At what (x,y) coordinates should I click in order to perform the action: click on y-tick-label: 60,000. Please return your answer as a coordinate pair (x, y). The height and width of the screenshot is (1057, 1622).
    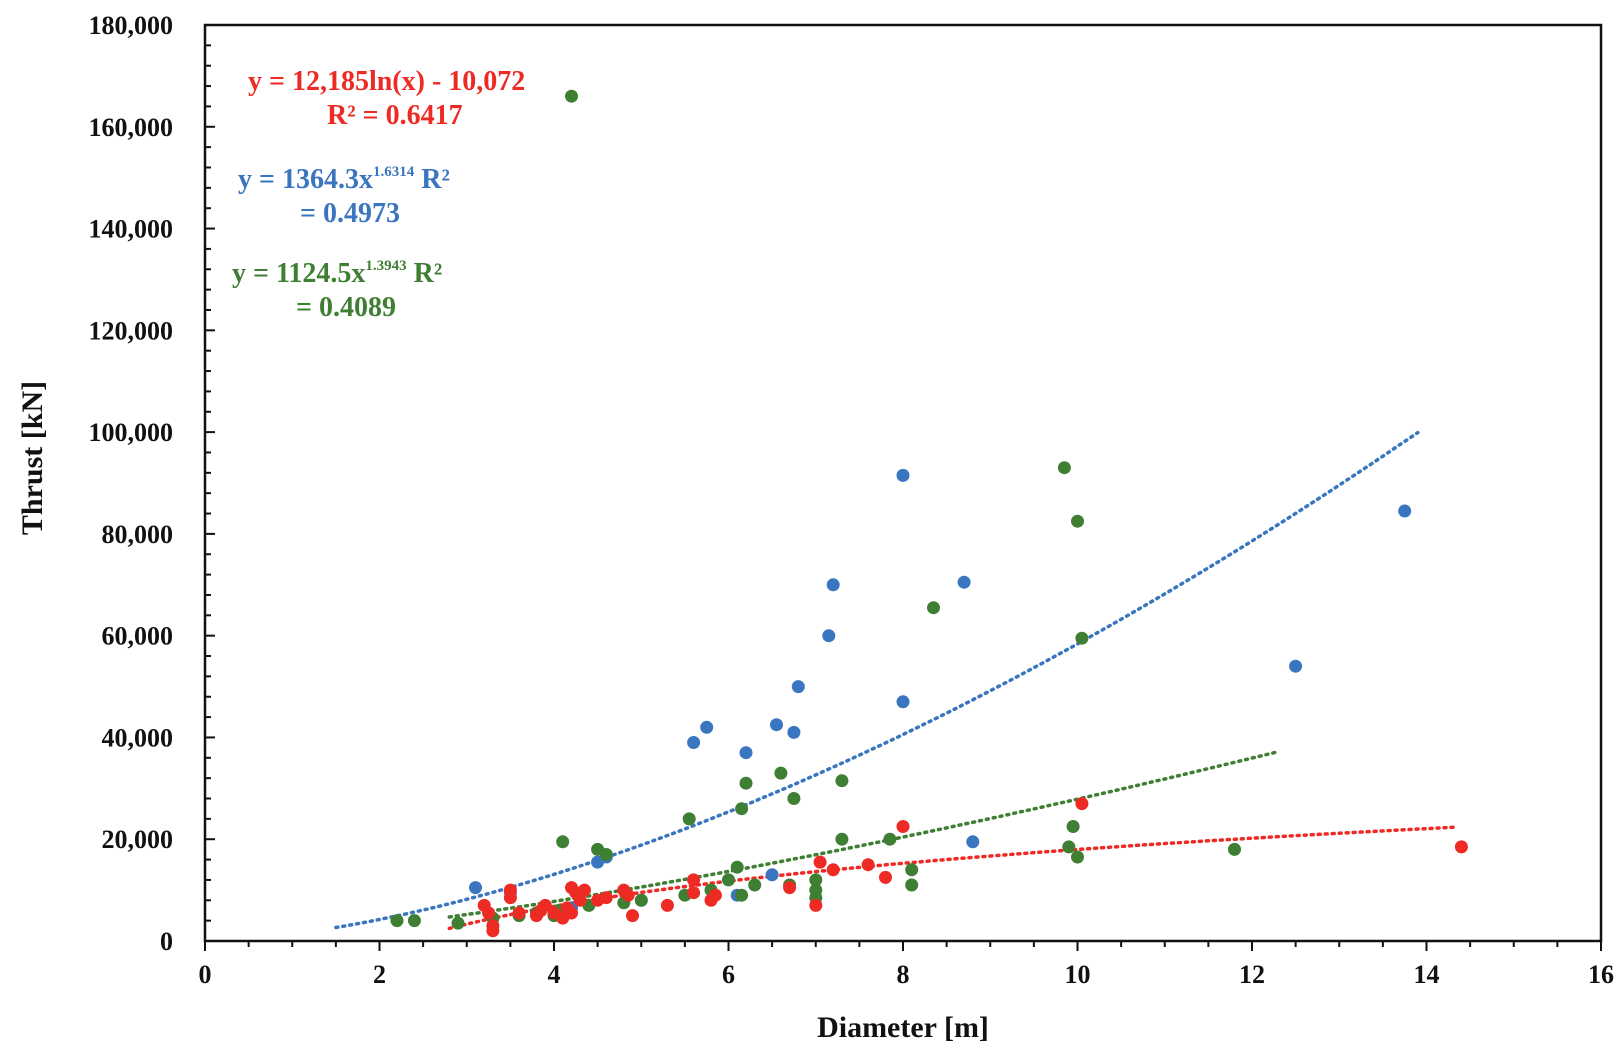
    Looking at the image, I should click on (138, 636).